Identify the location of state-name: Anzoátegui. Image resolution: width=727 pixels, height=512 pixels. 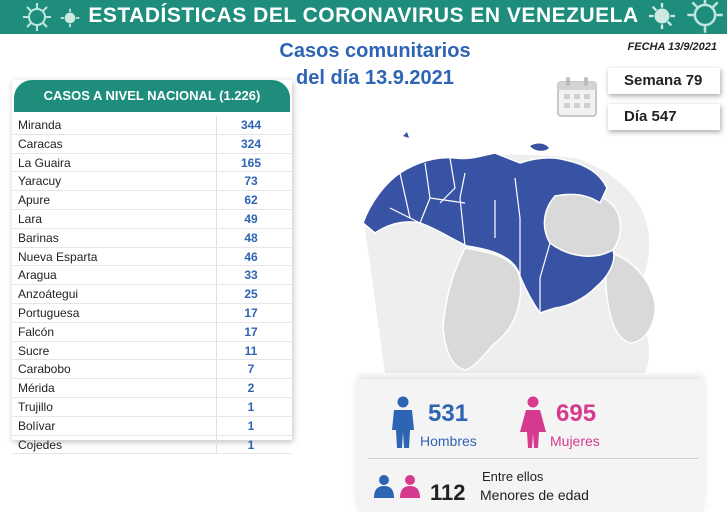
(48, 294).